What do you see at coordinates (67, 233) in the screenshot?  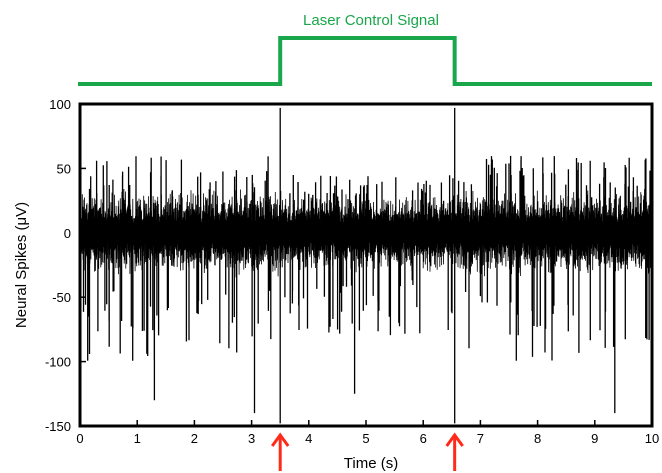 I see `y-tick-label: 0` at bounding box center [67, 233].